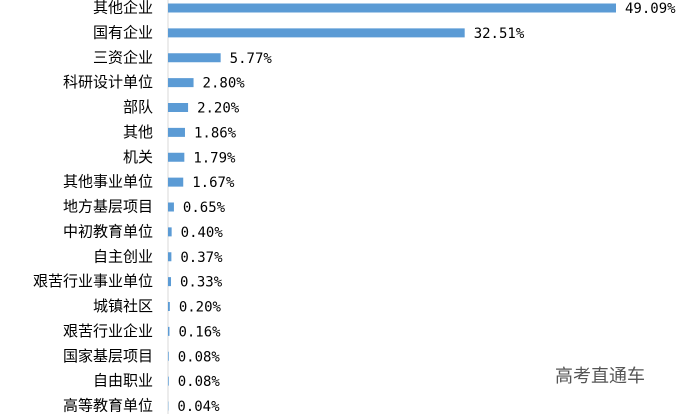 The image size is (686, 414). Describe the element at coordinates (108, 182) in the screenshot. I see `category-label: 其他事业单位` at that location.